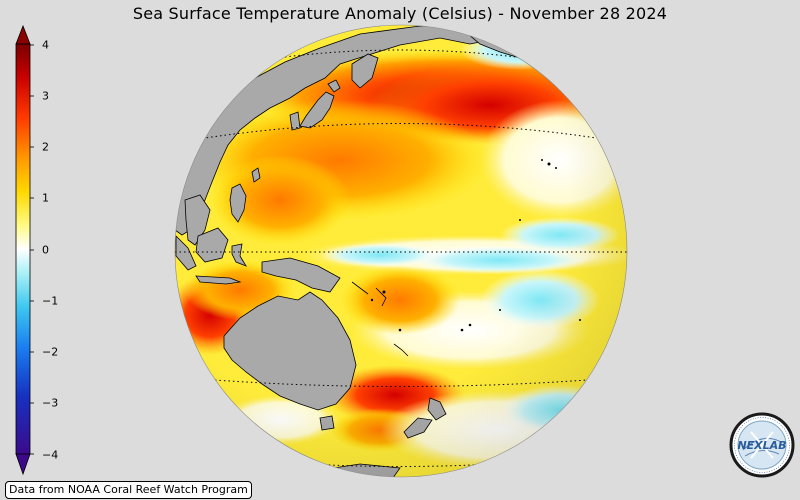 The width and height of the screenshot is (800, 500). Describe the element at coordinates (128, 490) in the screenshot. I see `data-source-label: Data from NOAA Coral Reef Watch Program` at that location.